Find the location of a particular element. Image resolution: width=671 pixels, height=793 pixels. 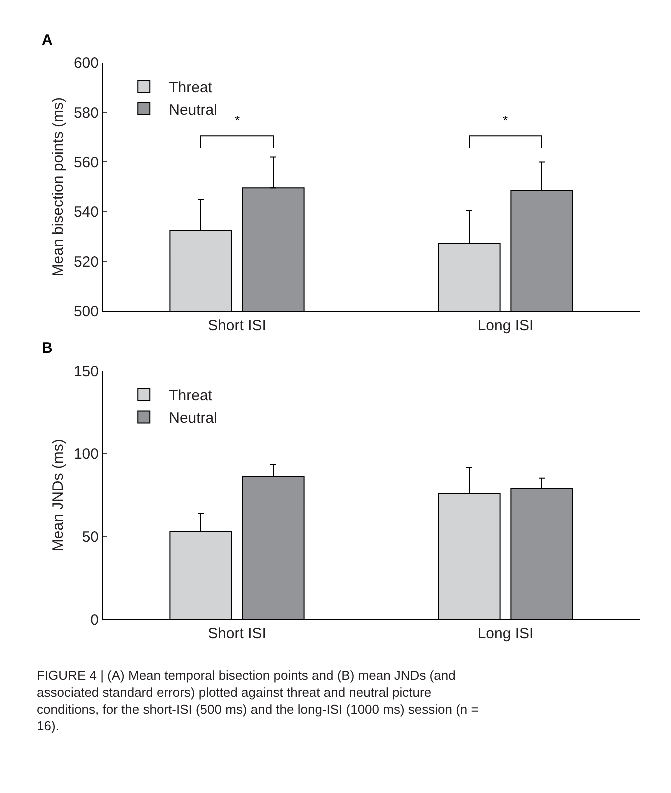

y-tick-label: 100 is located at coordinates (86, 455).